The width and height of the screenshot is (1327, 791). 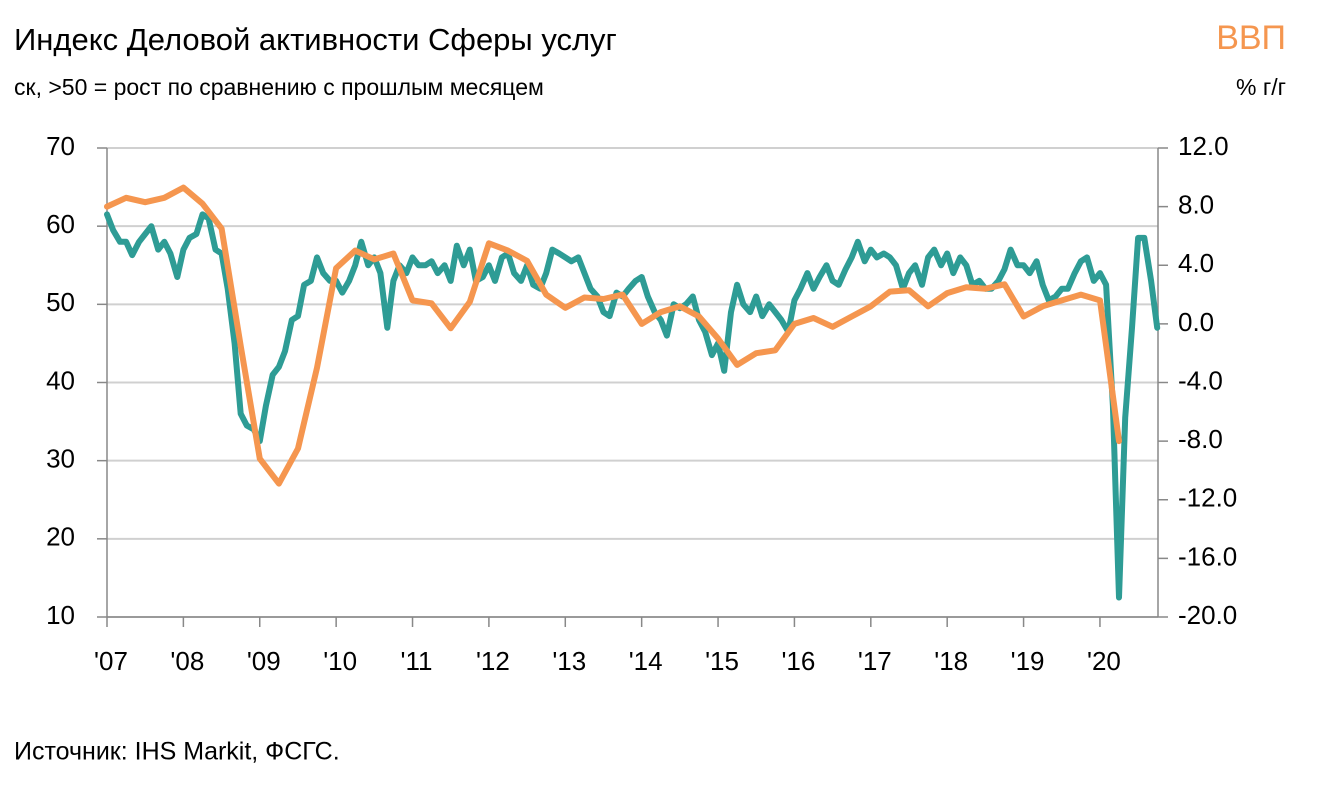 What do you see at coordinates (798, 661) in the screenshot?
I see `x-tick-label: '16` at bounding box center [798, 661].